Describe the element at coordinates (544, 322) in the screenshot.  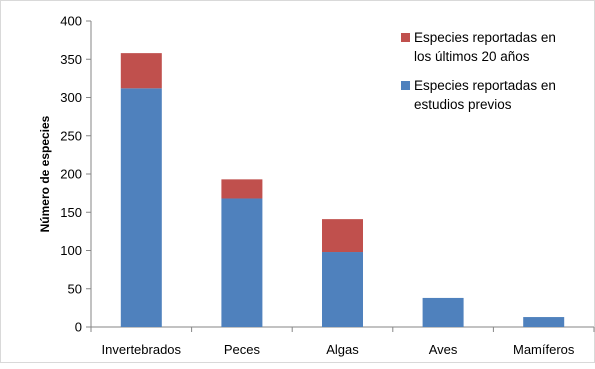
I see `bar-previous-mamíferos` at that location.